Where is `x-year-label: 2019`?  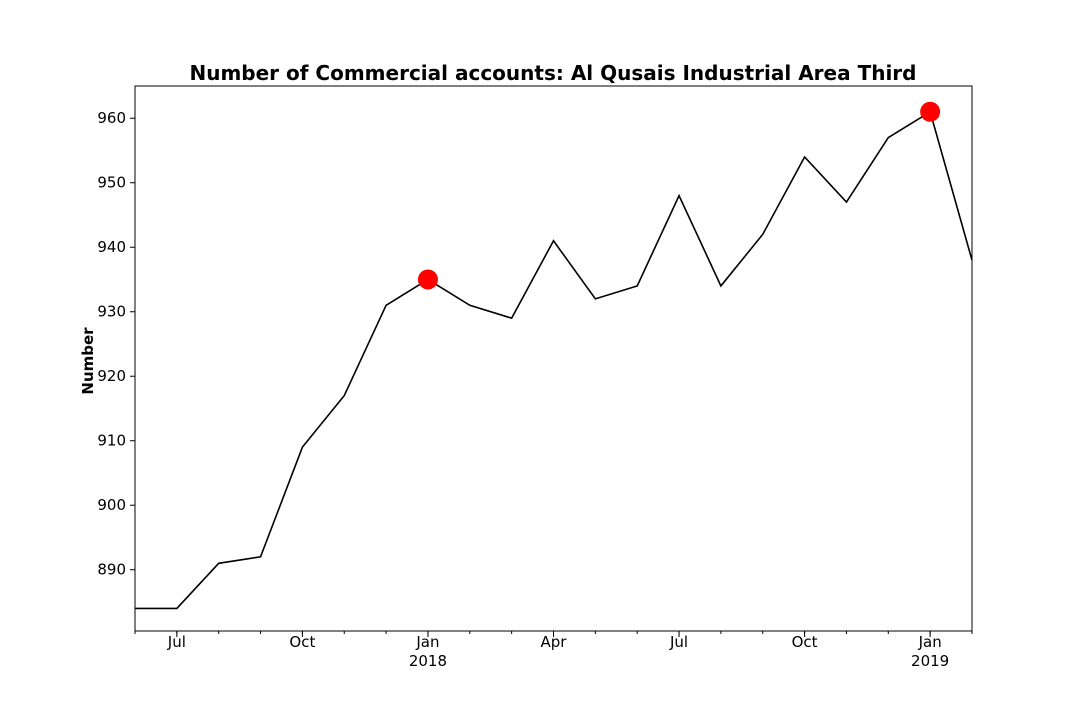
x-year-label: 2019 is located at coordinates (930, 661).